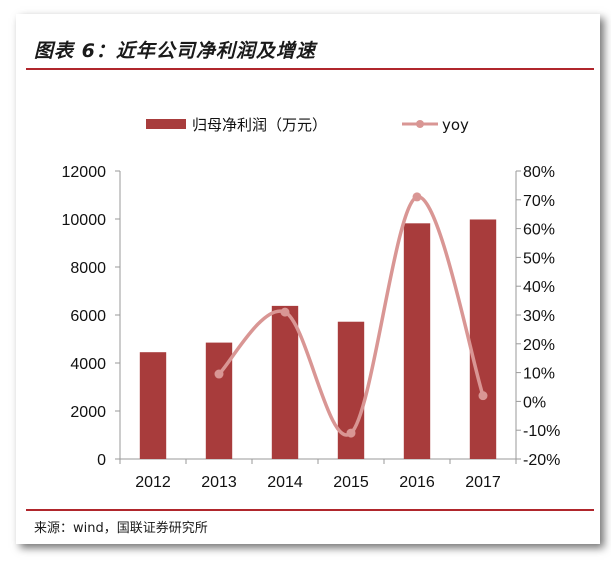  Describe the element at coordinates (539, 316) in the screenshot. I see `right-axis-tick-label: 30%` at that location.